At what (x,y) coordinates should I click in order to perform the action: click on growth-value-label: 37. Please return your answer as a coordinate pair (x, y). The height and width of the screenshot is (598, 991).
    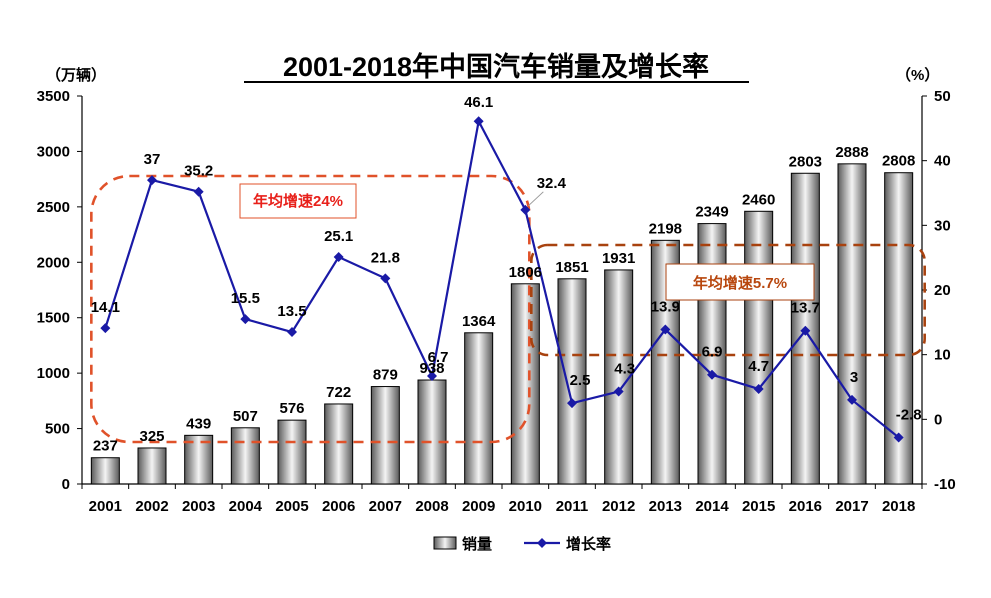
    Looking at the image, I should click on (152, 159).